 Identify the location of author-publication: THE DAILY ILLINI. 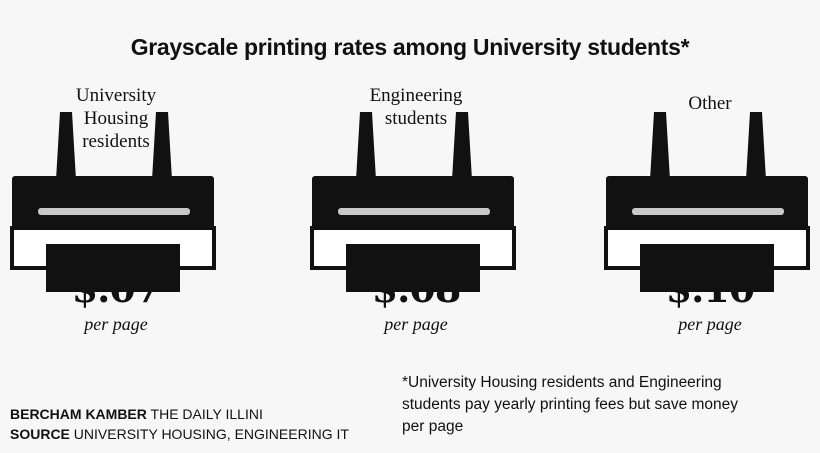
(206, 414).